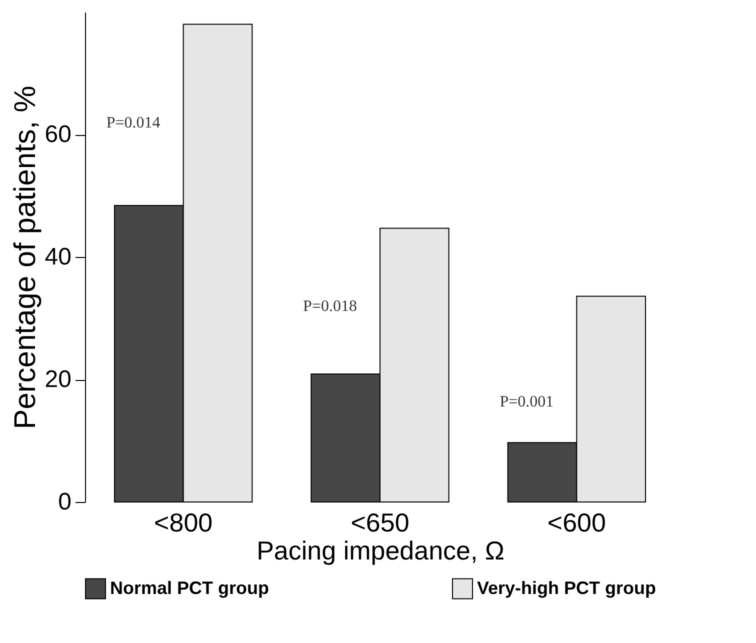  Describe the element at coordinates (380, 551) in the screenshot. I see `x-axis-title: Pacing impedance, Ω` at that location.